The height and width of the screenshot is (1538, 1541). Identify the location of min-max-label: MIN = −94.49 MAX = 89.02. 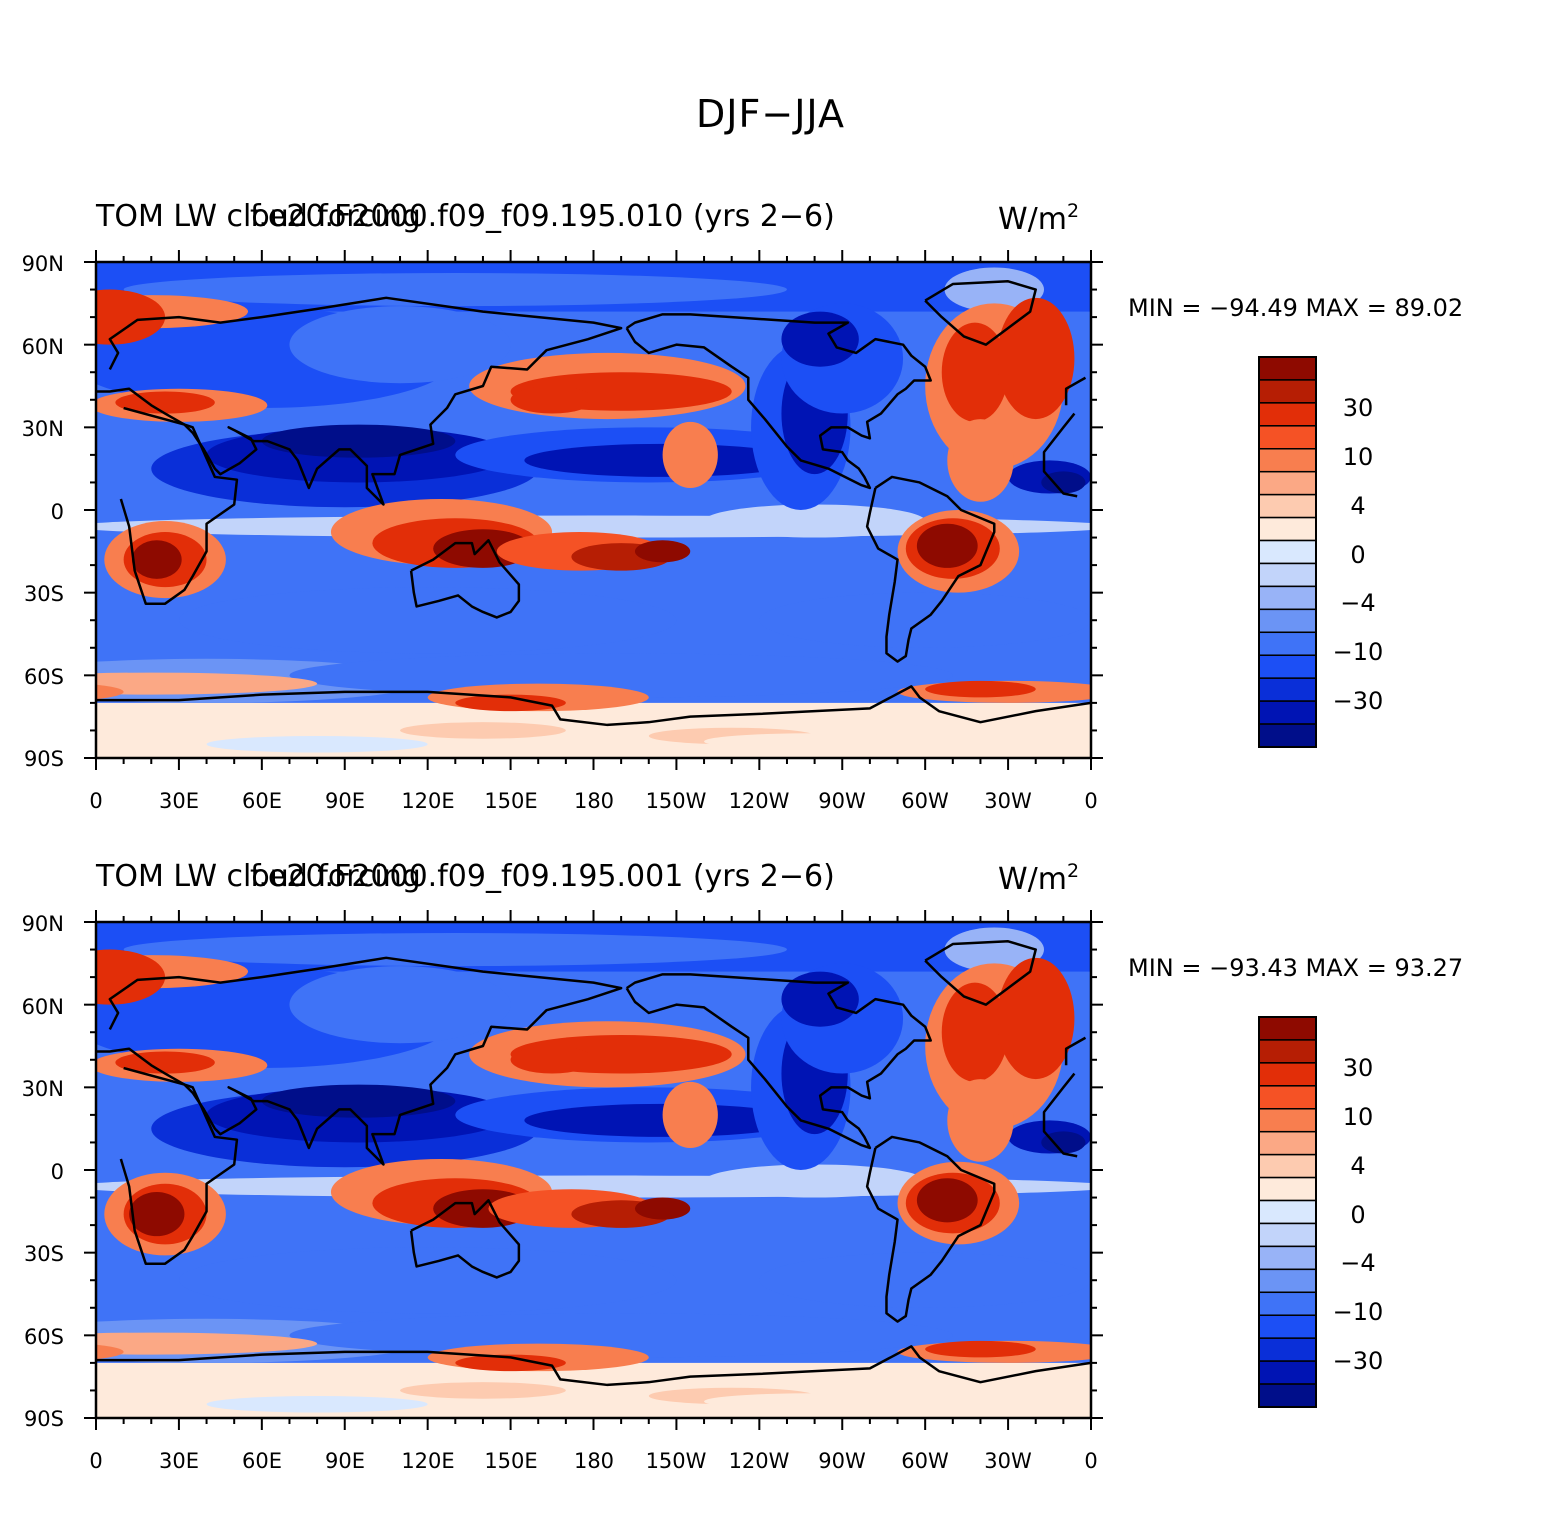
(1296, 308).